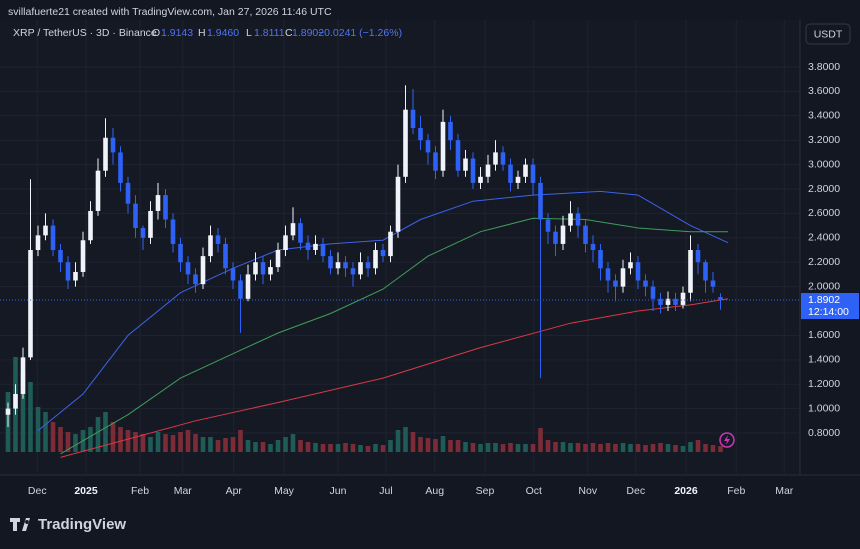 The image size is (860, 549). What do you see at coordinates (308, 33) in the screenshot?
I see `ohlc-value: 1.8902` at bounding box center [308, 33].